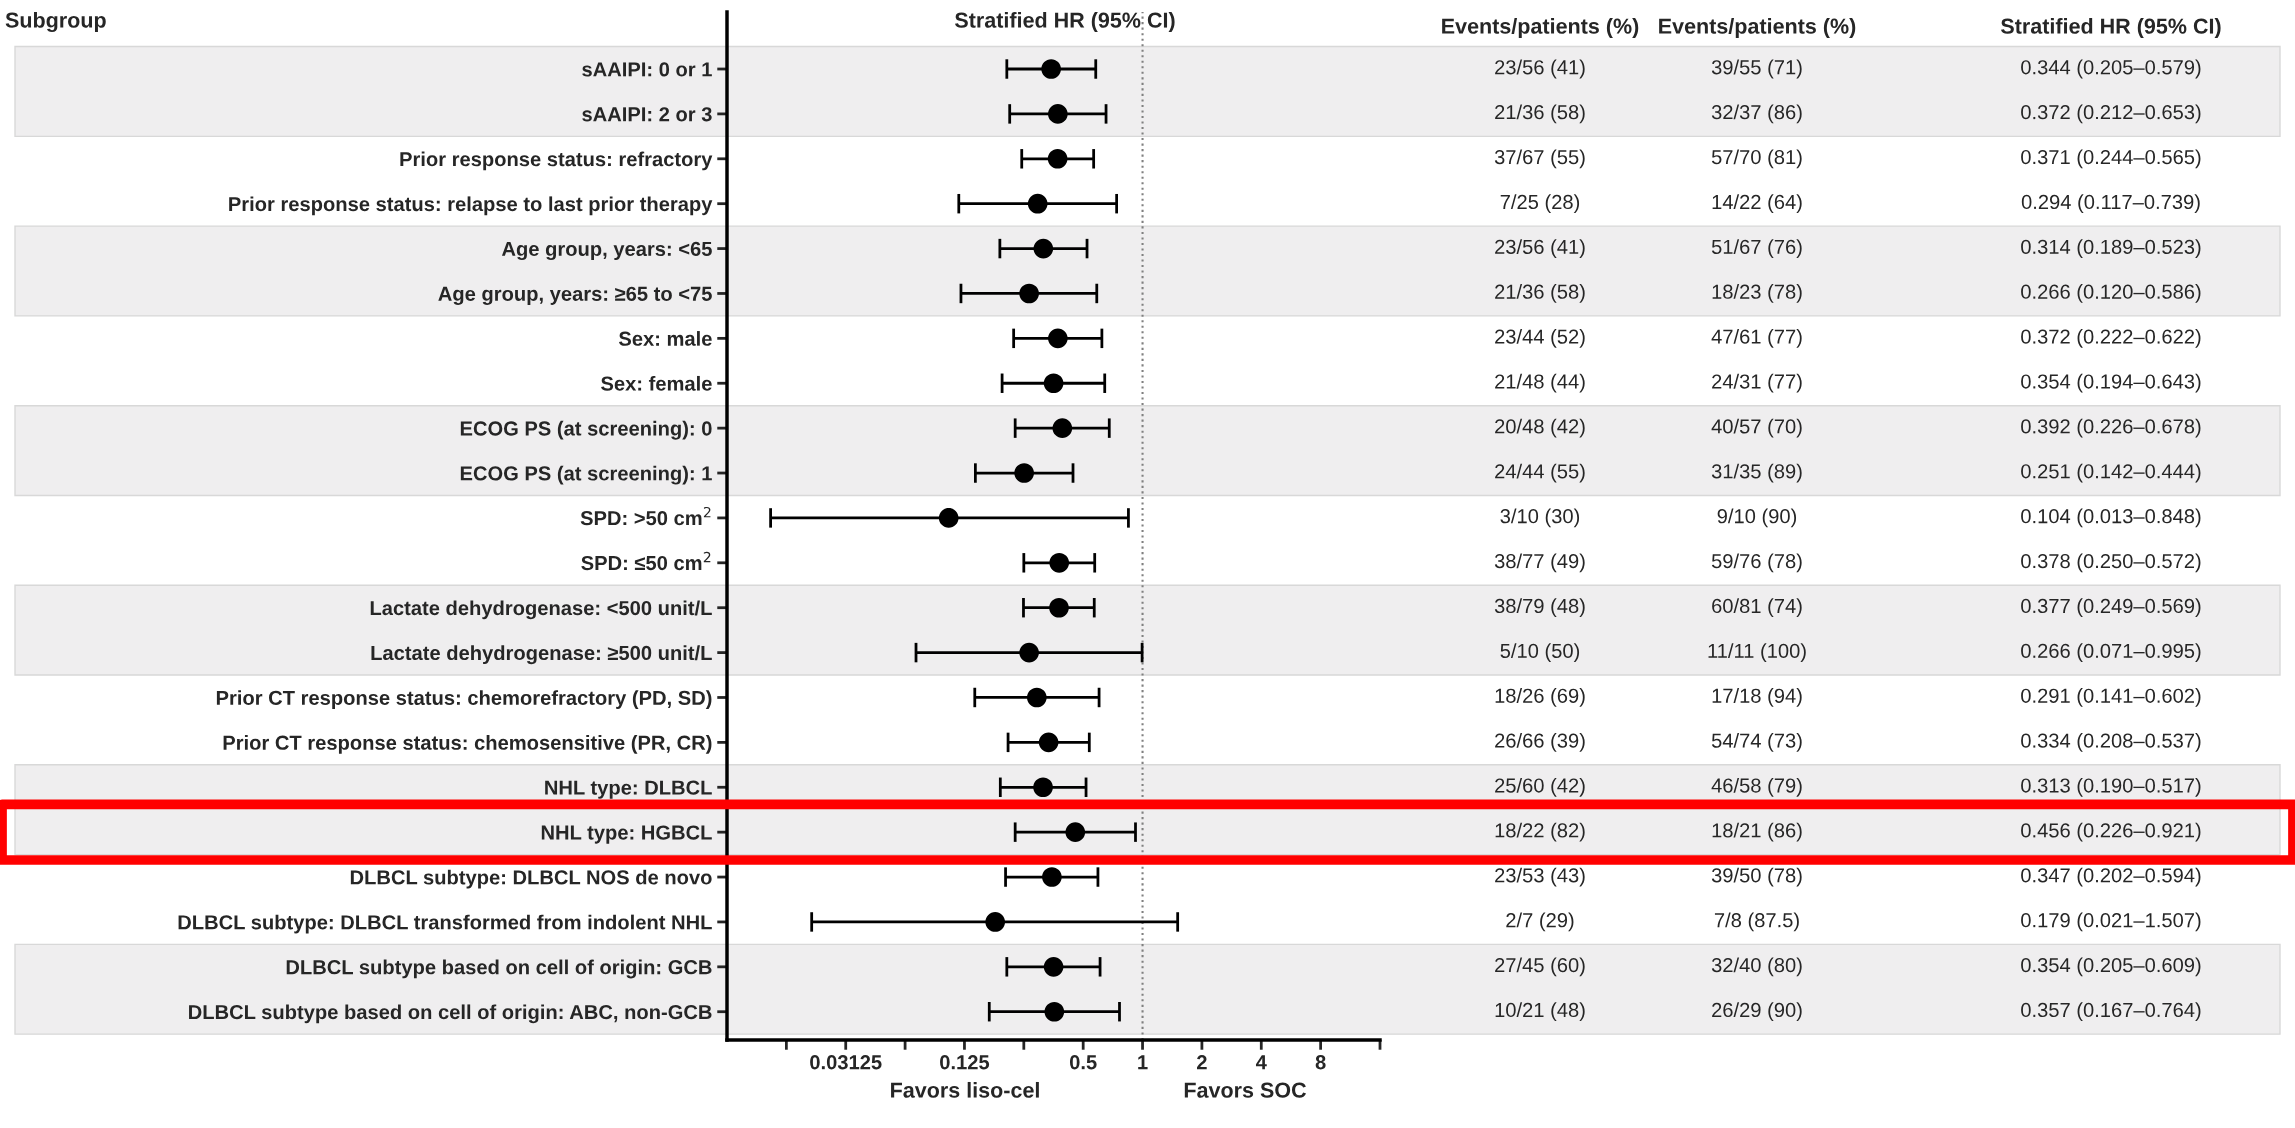  I want to click on text: Events/patients (%), so click(1757, 28).